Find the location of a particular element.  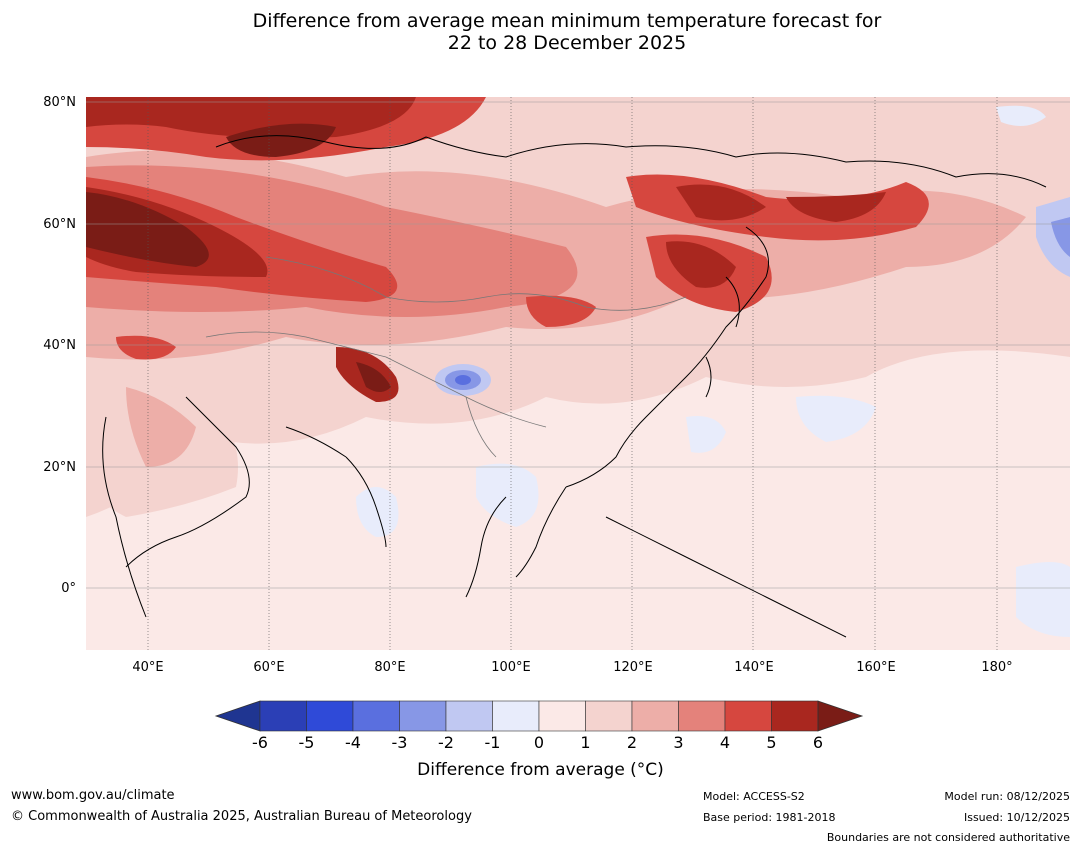

model-run-text: Model run: 08/12/2025 is located at coordinates (1007, 796).